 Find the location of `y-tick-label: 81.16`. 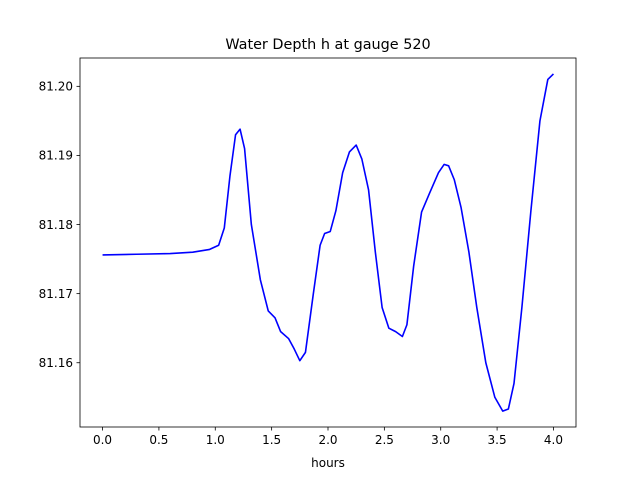

y-tick-label: 81.16 is located at coordinates (56, 363).